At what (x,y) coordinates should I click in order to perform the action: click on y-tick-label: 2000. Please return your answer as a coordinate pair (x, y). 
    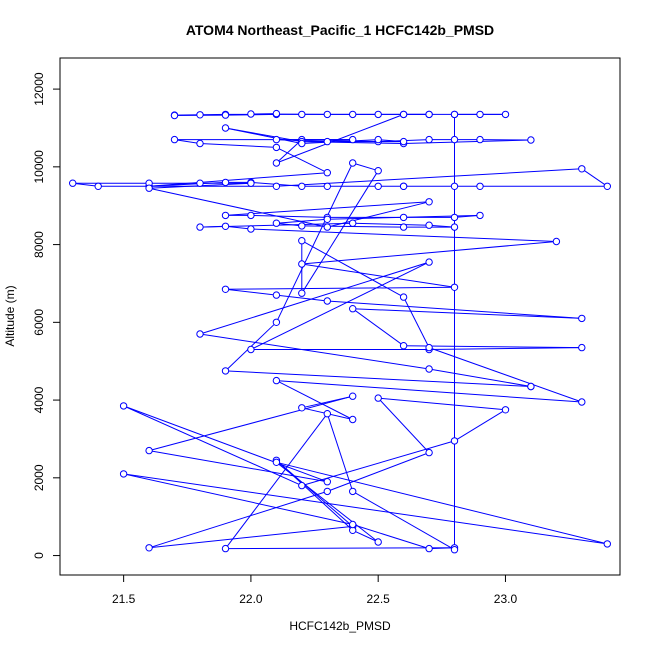
    Looking at the image, I should click on (39, 477).